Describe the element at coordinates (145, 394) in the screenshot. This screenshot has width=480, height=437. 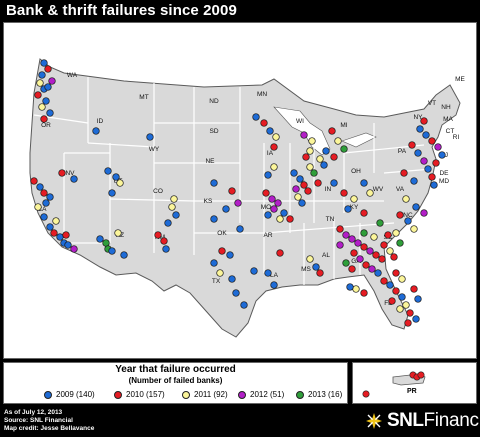
I see `legend-label-2010: 2010 (157)` at that location.